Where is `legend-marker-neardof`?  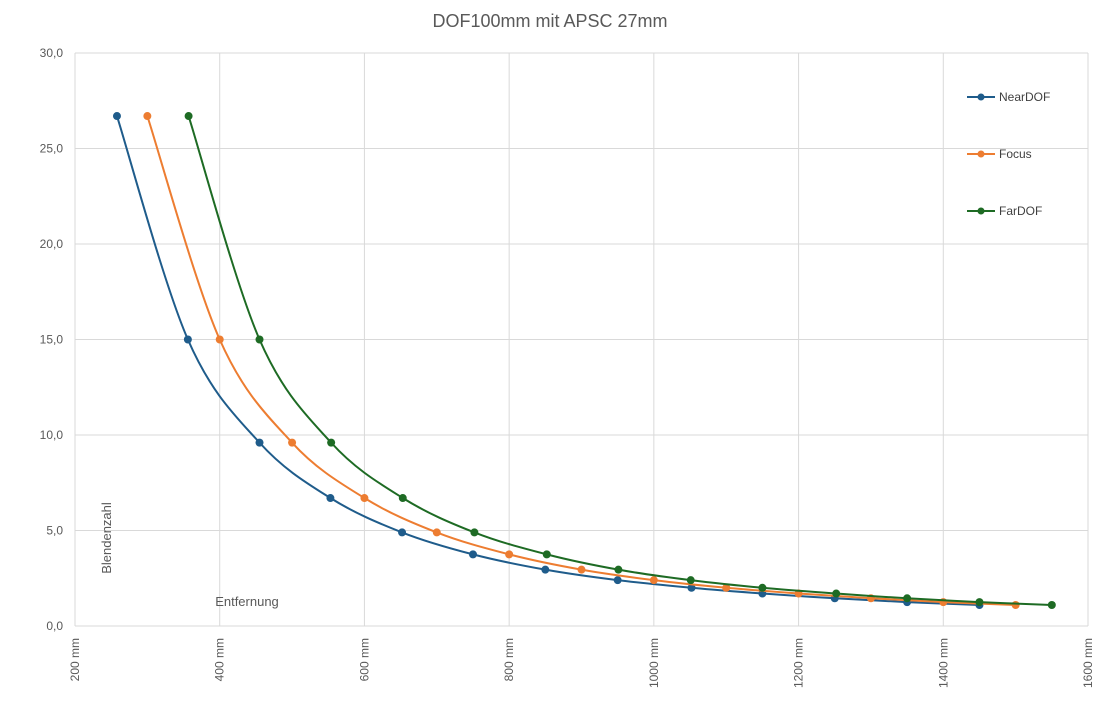 legend-marker-neardof is located at coordinates (981, 97).